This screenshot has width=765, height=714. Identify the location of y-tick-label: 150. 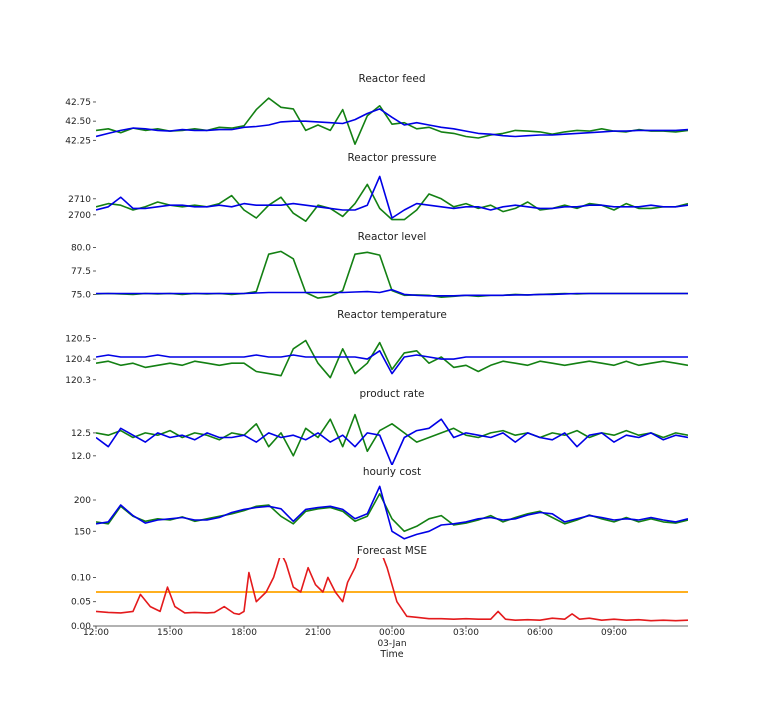
(82, 532).